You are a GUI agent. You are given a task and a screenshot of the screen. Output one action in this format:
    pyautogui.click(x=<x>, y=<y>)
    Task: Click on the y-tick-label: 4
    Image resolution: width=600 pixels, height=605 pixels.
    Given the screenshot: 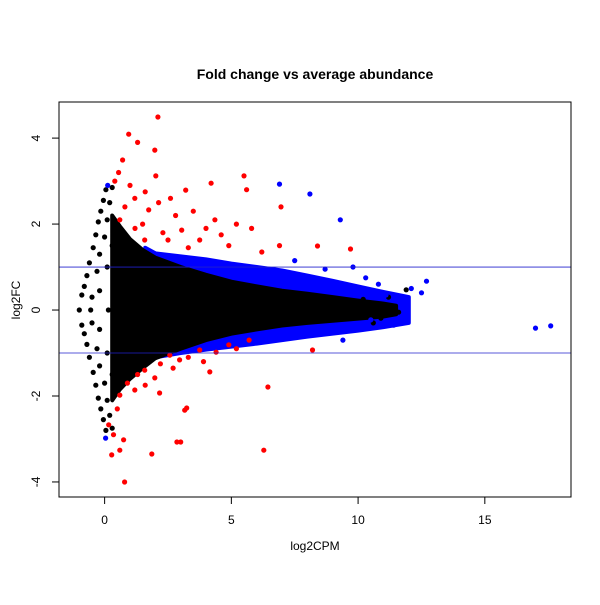 What is the action you would take?
    pyautogui.click(x=36, y=137)
    